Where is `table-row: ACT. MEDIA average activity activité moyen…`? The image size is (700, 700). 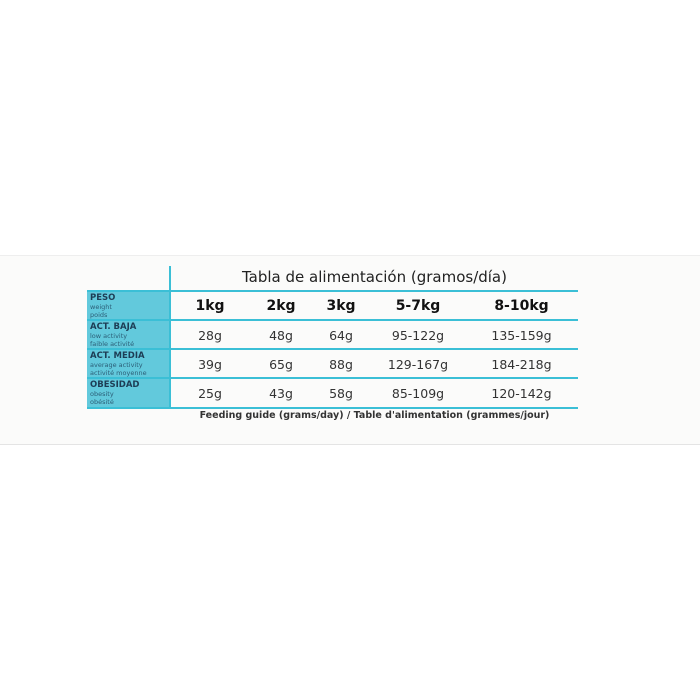 table-row: ACT. MEDIA average activity activité moyen… is located at coordinates (332, 363).